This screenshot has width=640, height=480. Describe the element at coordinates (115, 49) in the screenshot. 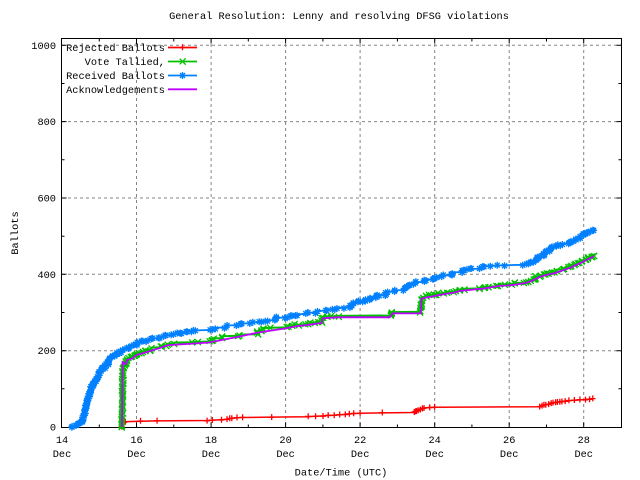

I see `svg-text: Rejected Ballots` at that location.